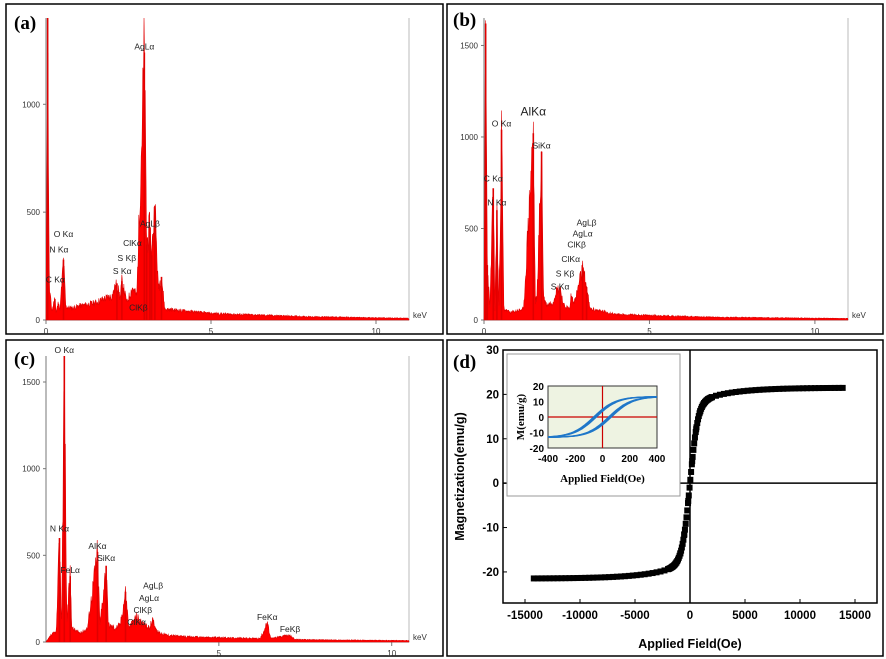  Describe the element at coordinates (580, 616) in the screenshot. I see `x-tick-label: -10000` at that location.